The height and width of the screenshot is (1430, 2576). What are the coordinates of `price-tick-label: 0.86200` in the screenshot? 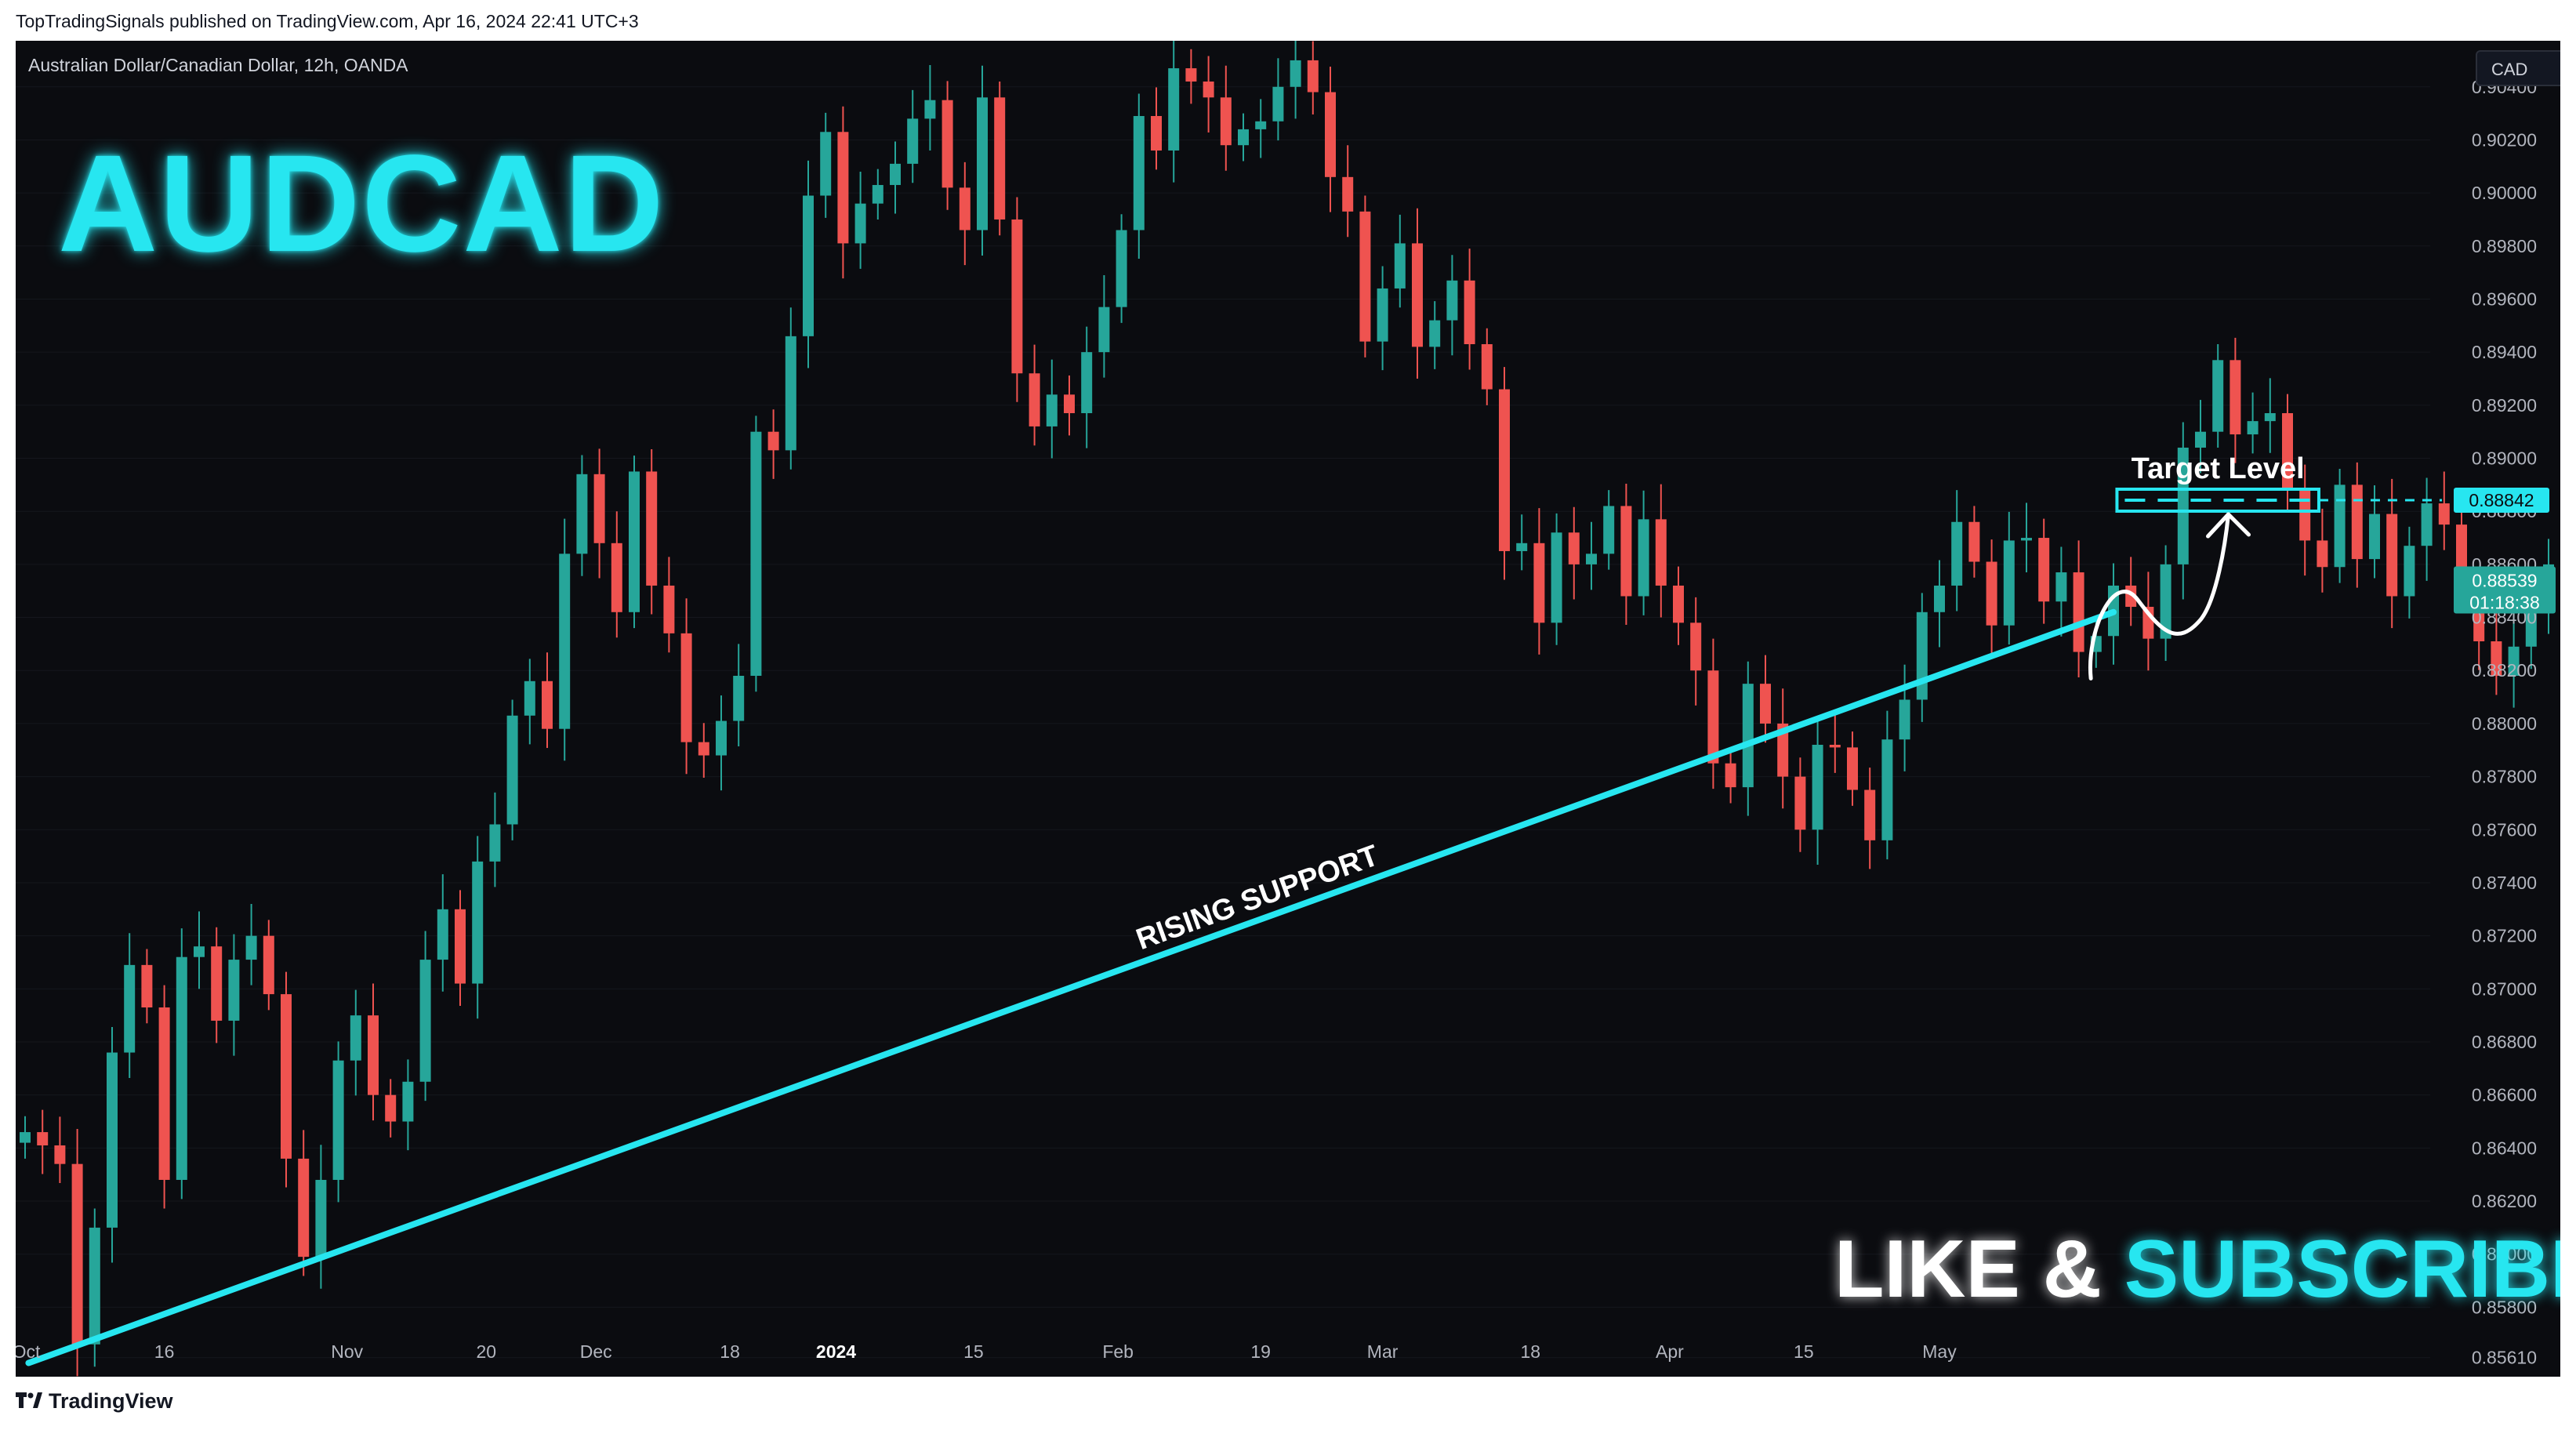 It's located at (2504, 1201).